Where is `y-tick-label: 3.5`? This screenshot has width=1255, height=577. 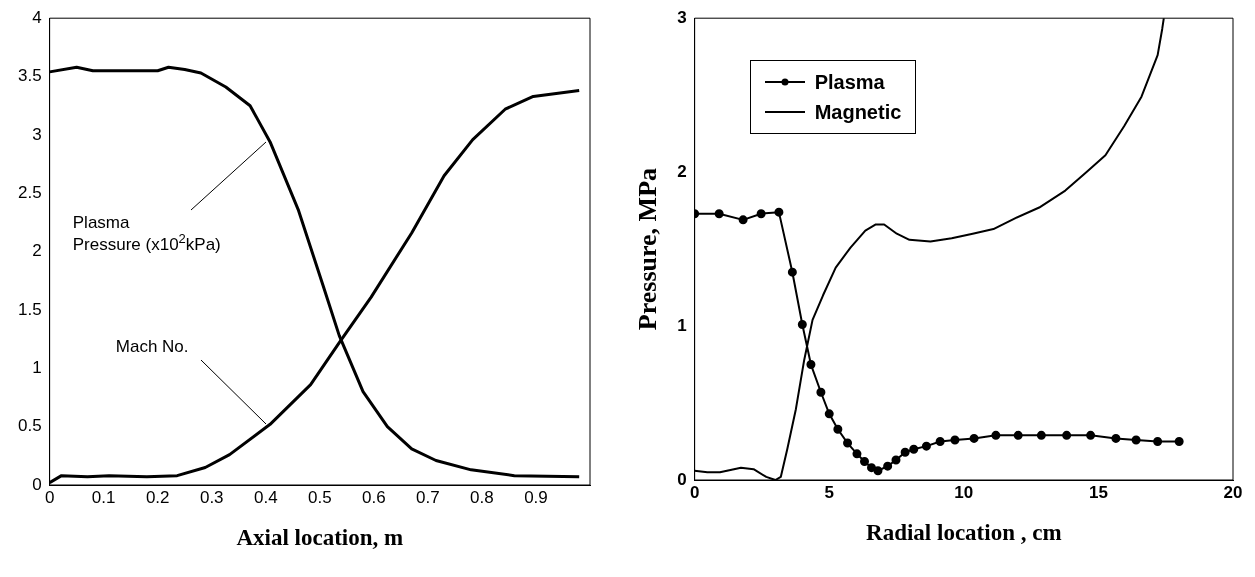
y-tick-label: 3.5 is located at coordinates (29, 76).